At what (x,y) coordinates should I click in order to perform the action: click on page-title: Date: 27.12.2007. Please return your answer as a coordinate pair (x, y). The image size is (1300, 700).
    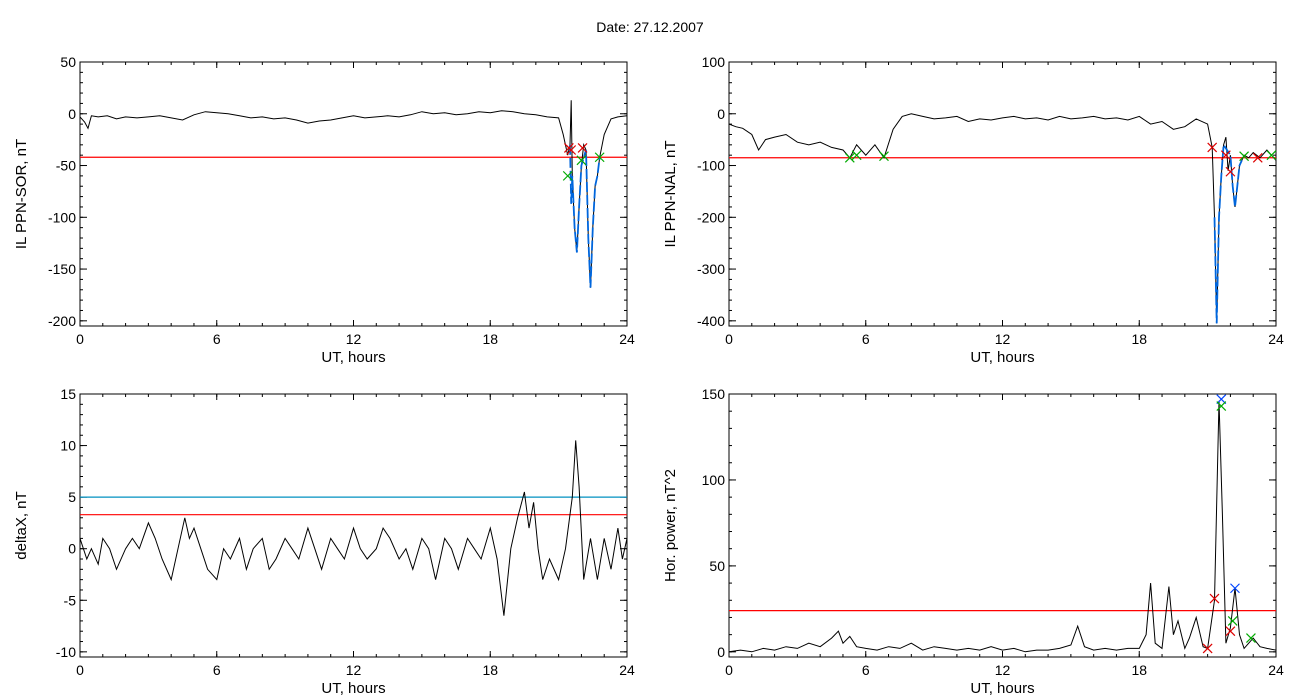
    Looking at the image, I should click on (650, 27).